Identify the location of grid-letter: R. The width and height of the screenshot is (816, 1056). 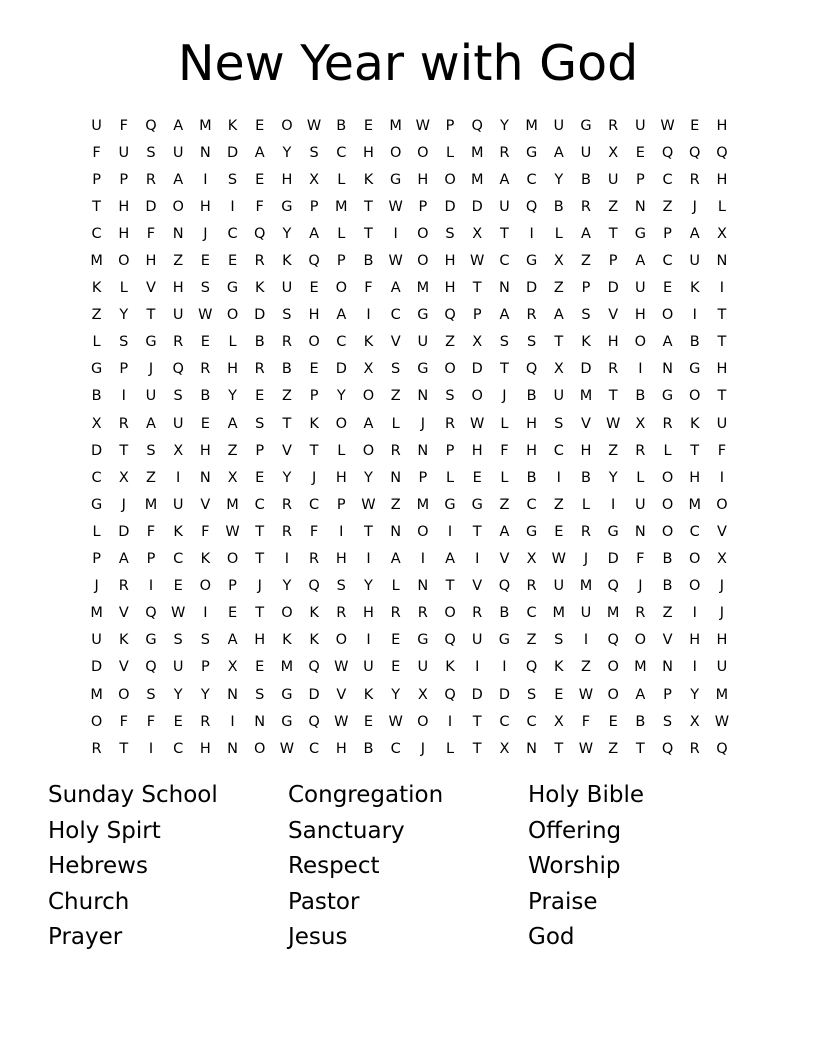
(640, 613).